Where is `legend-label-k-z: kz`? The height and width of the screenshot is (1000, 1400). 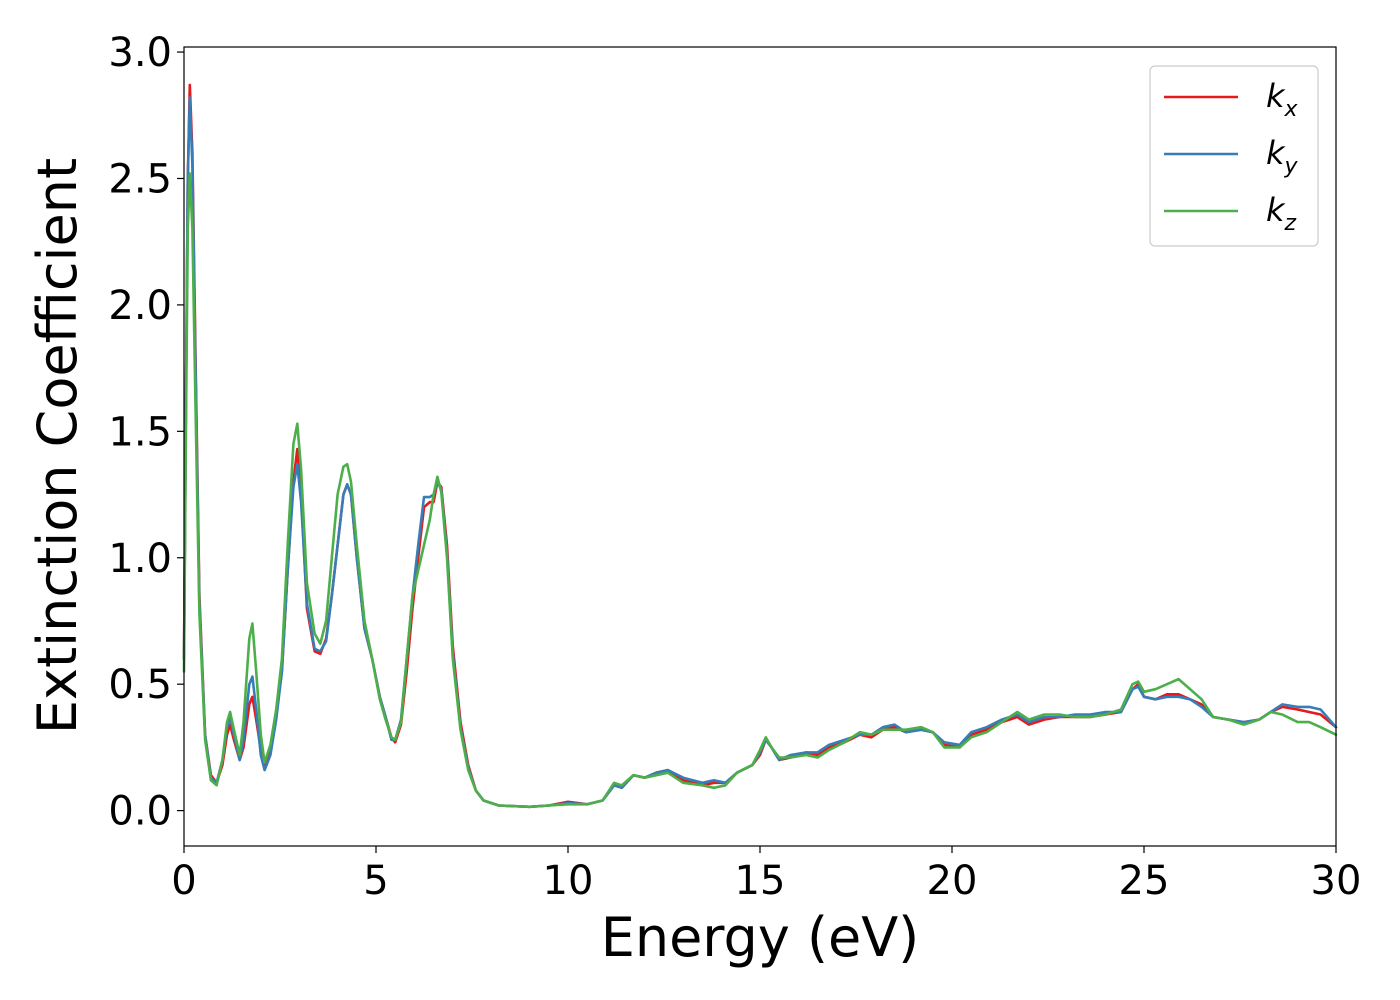
legend-label-k-z: kz is located at coordinates (1281, 213).